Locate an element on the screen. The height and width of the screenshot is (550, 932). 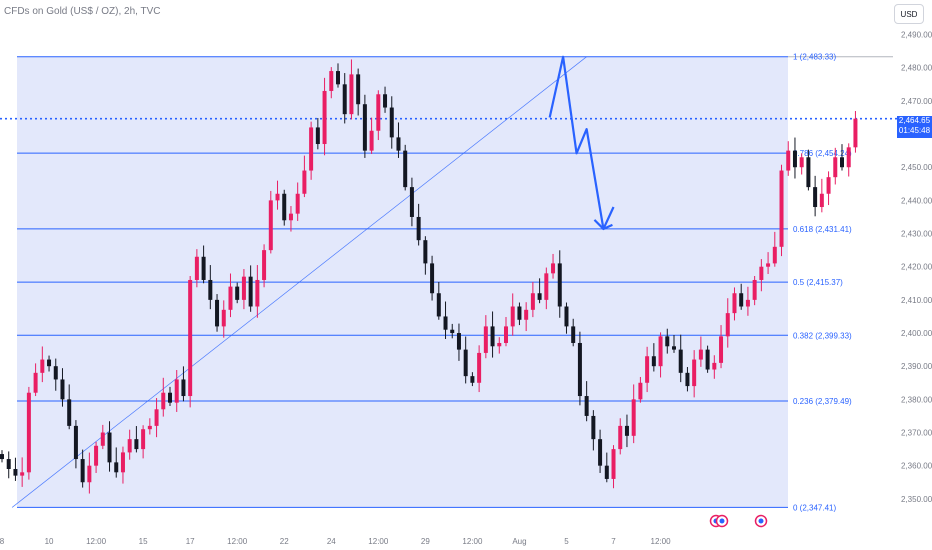
bar-countdown: 01:45:48 is located at coordinates (914, 130).